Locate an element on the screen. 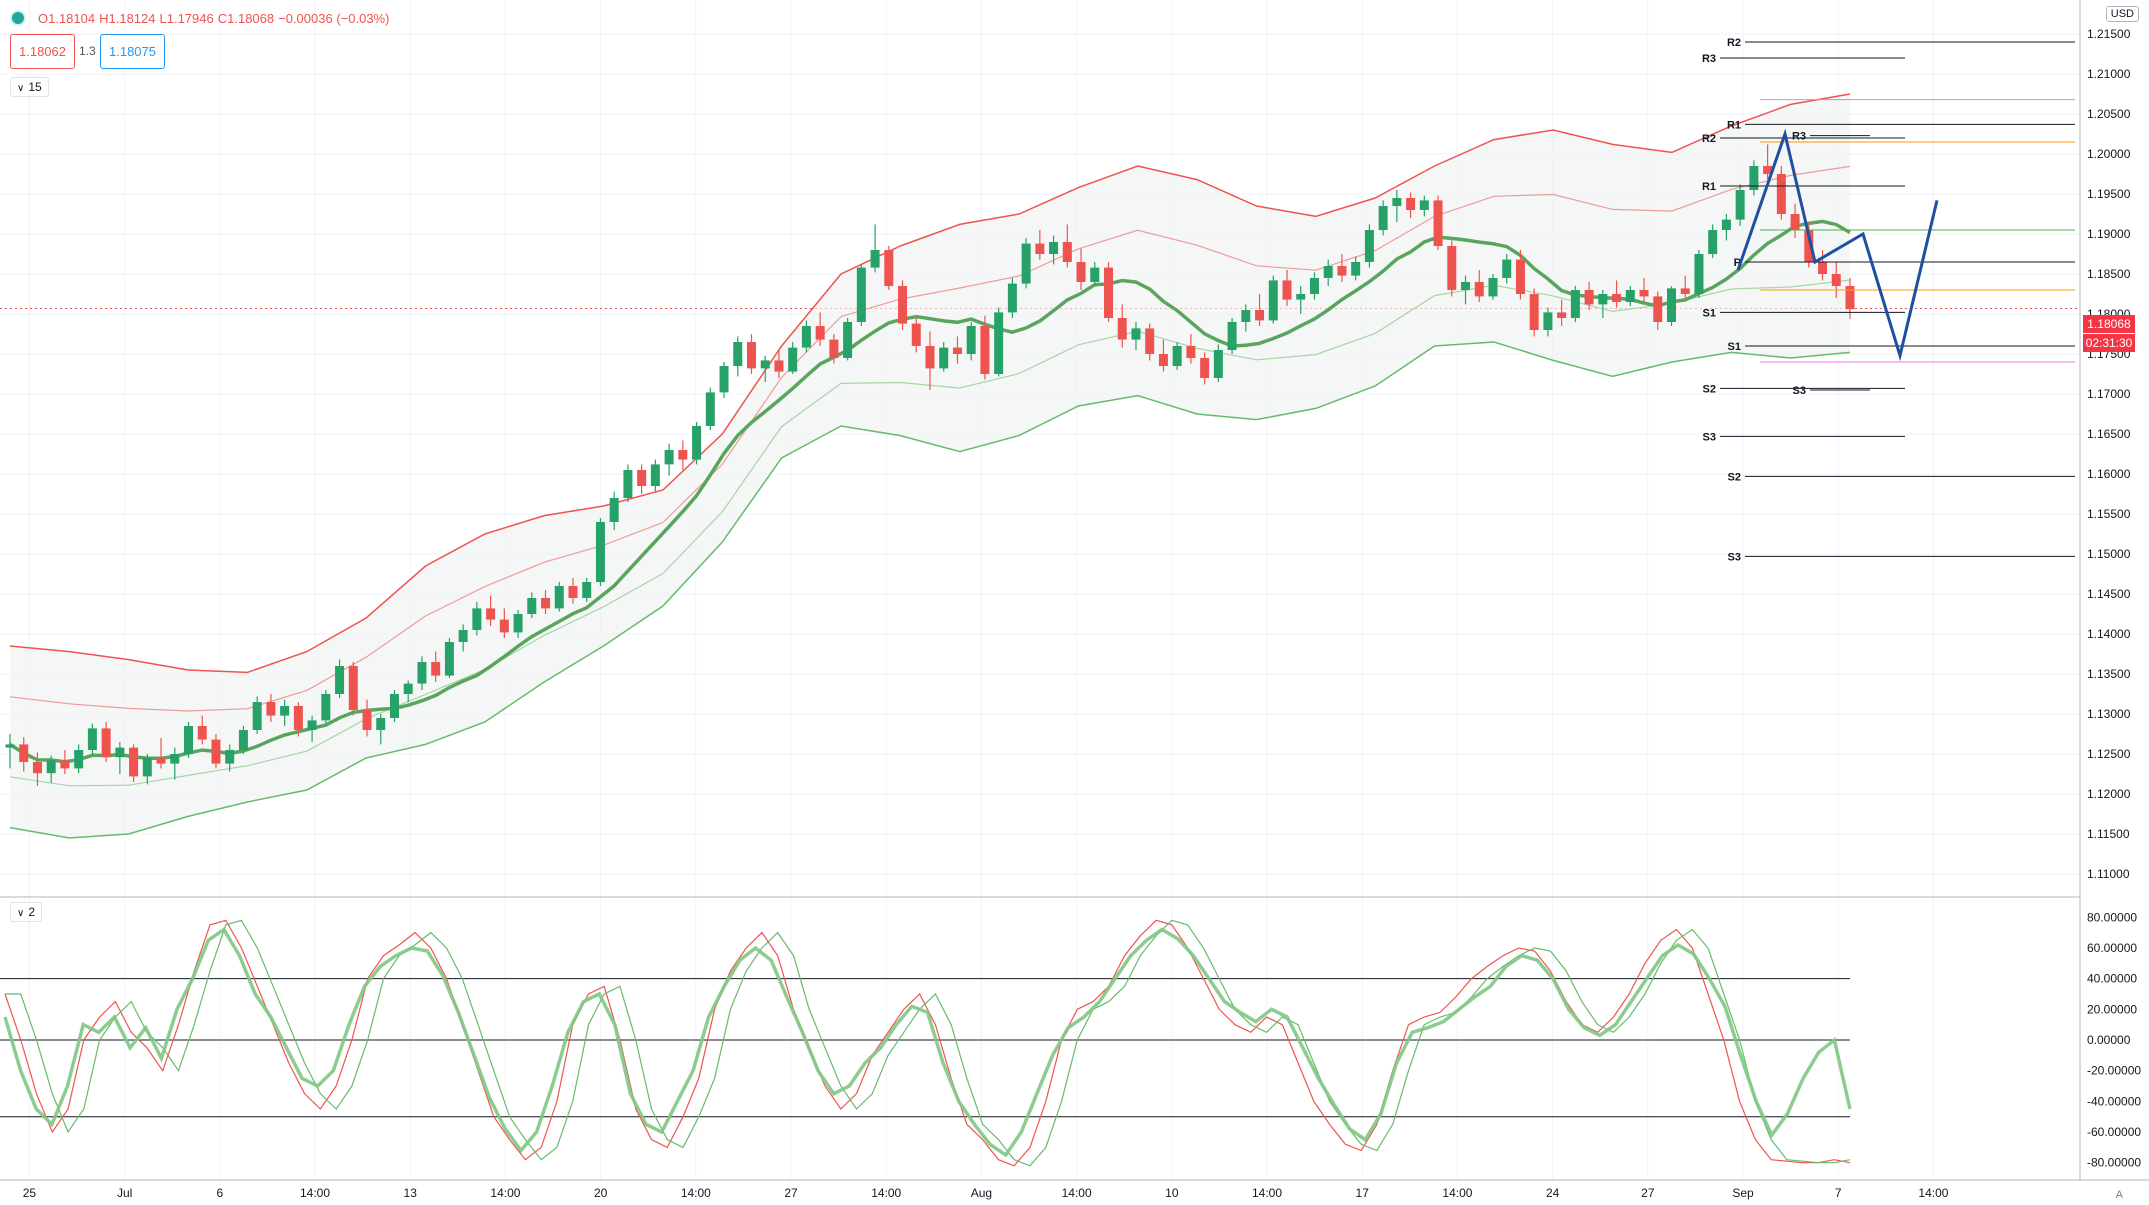 The width and height of the screenshot is (2149, 1205). chevron-down-icon: ∨ is located at coordinates (21, 913).